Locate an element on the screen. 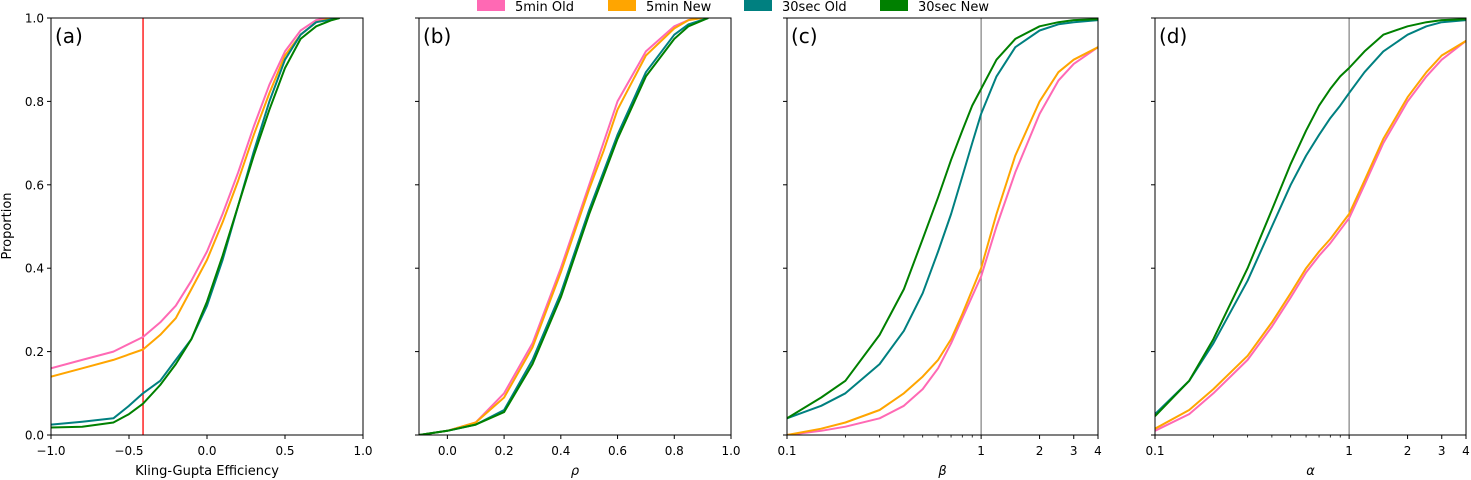 The image size is (1471, 480). y-tick-label: 0.2 is located at coordinates (34, 352).